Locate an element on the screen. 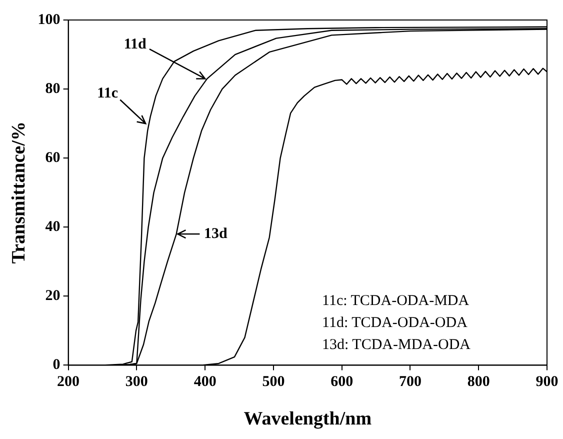 The width and height of the screenshot is (563, 439). annotation: 13d: TCDA-MDA-ODA is located at coordinates (396, 345).